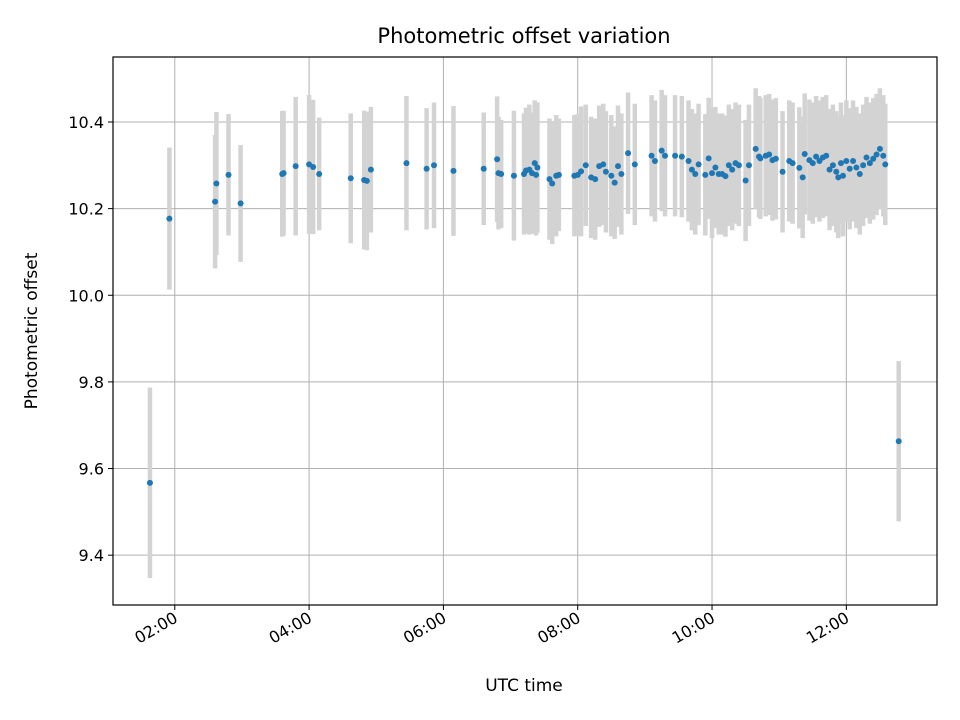 The width and height of the screenshot is (960, 720). What do you see at coordinates (91, 382) in the screenshot?
I see `y-tick-label: 9.8` at bounding box center [91, 382].